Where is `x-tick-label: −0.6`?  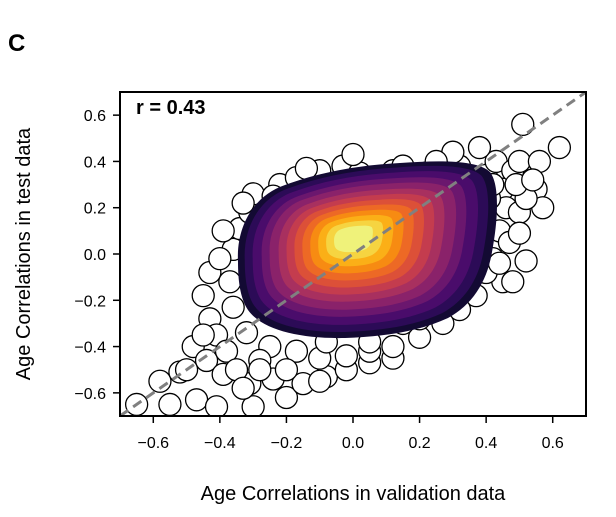
x-tick-label: −0.6 is located at coordinates (153, 443).